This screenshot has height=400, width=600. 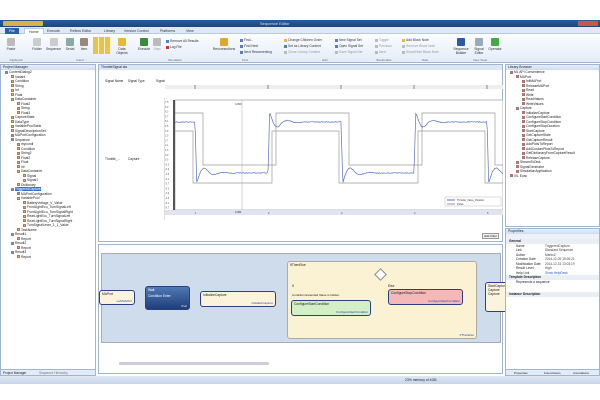 What do you see at coordinates (132, 159) in the screenshot?
I see `signal-row: Throttle_... Capture` at bounding box center [132, 159].